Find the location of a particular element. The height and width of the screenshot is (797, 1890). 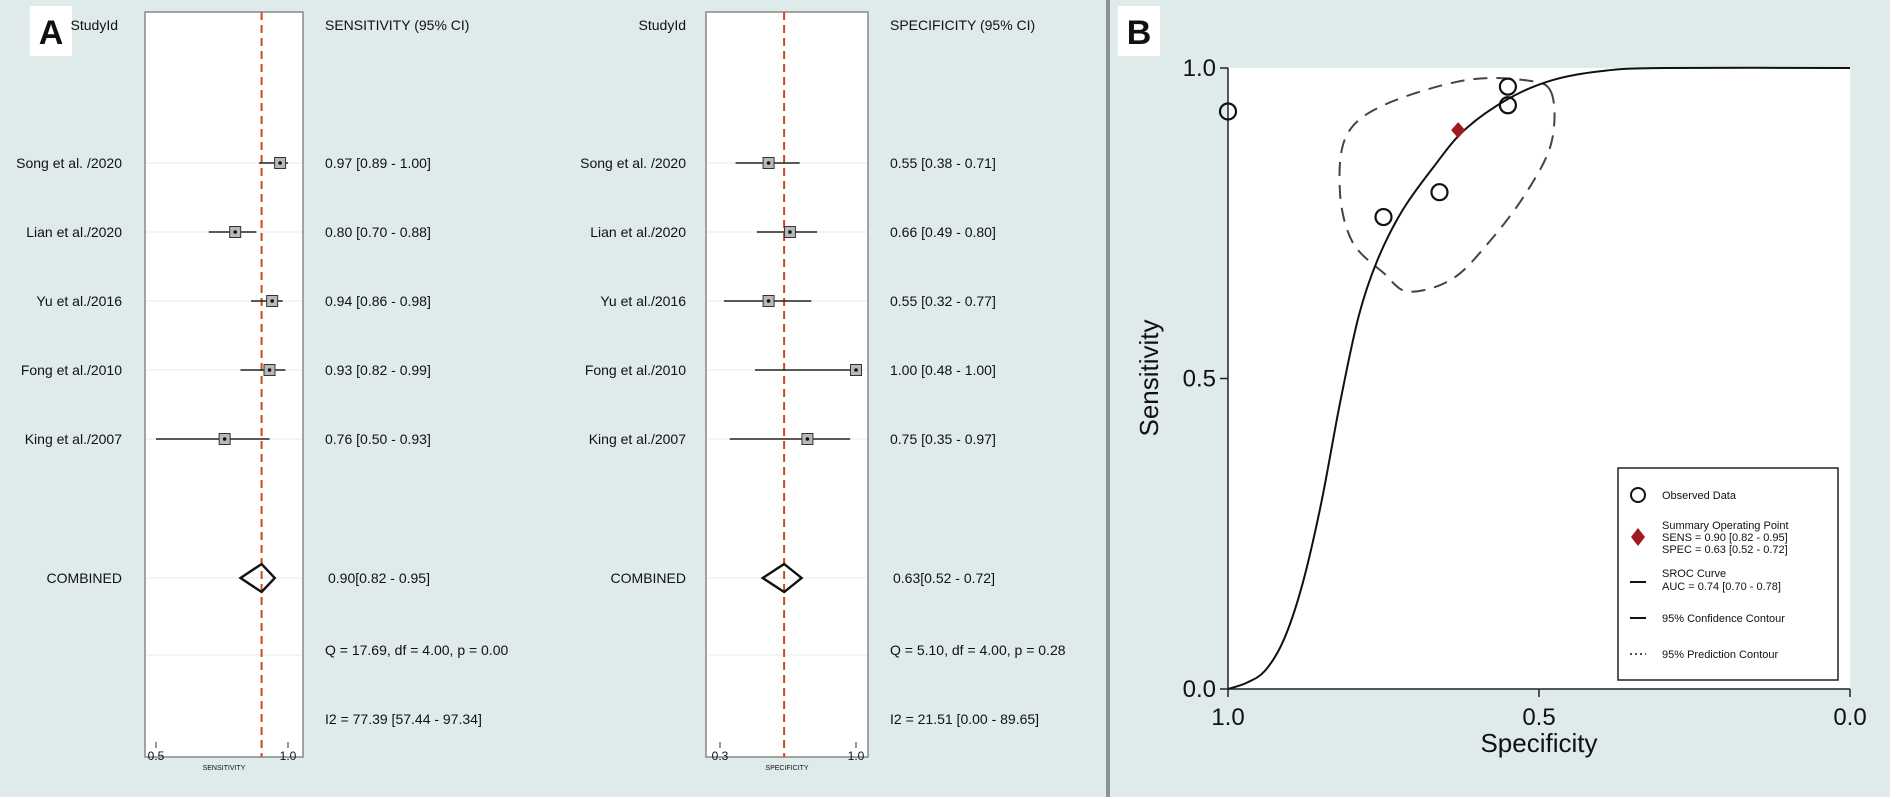

sens-combined-name: COMBINED is located at coordinates (84, 578).